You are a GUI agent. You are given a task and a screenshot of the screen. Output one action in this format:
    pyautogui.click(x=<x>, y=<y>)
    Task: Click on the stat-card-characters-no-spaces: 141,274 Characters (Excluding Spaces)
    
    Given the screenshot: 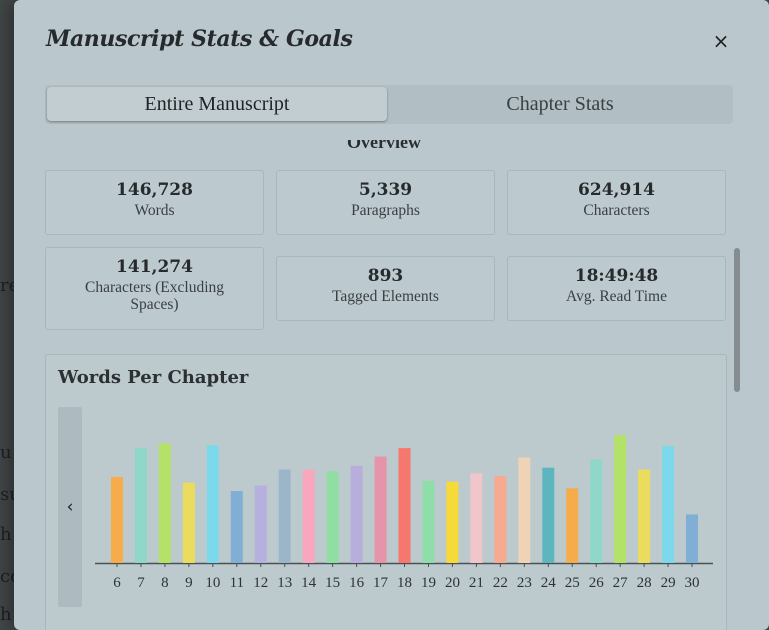 What is the action you would take?
    pyautogui.click(x=154, y=288)
    